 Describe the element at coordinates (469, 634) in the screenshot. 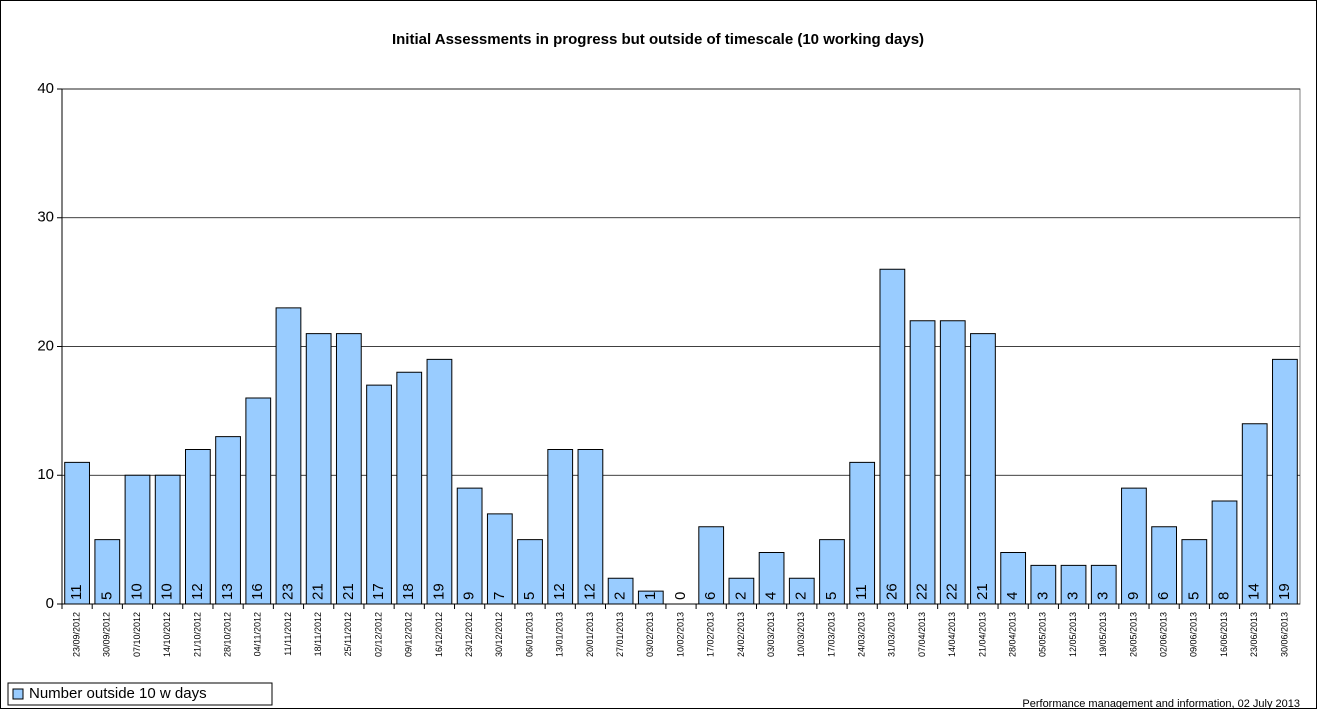

I see `x-tick-label: 23/12/2012` at that location.